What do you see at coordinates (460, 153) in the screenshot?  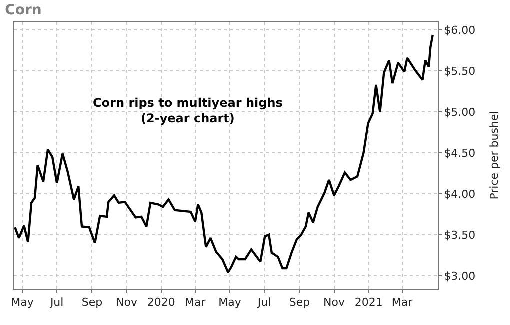 I see `y-tick-label: $4.50` at bounding box center [460, 153].